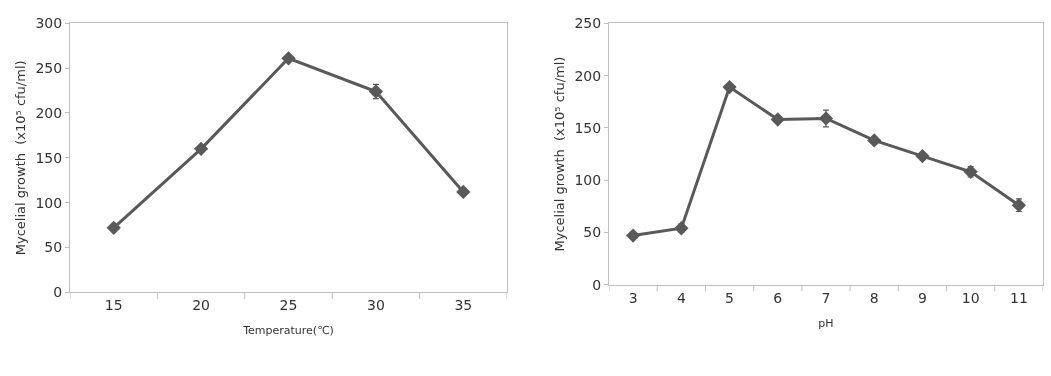  Describe the element at coordinates (463, 305) in the screenshot. I see `x-tick-label: 35` at that location.